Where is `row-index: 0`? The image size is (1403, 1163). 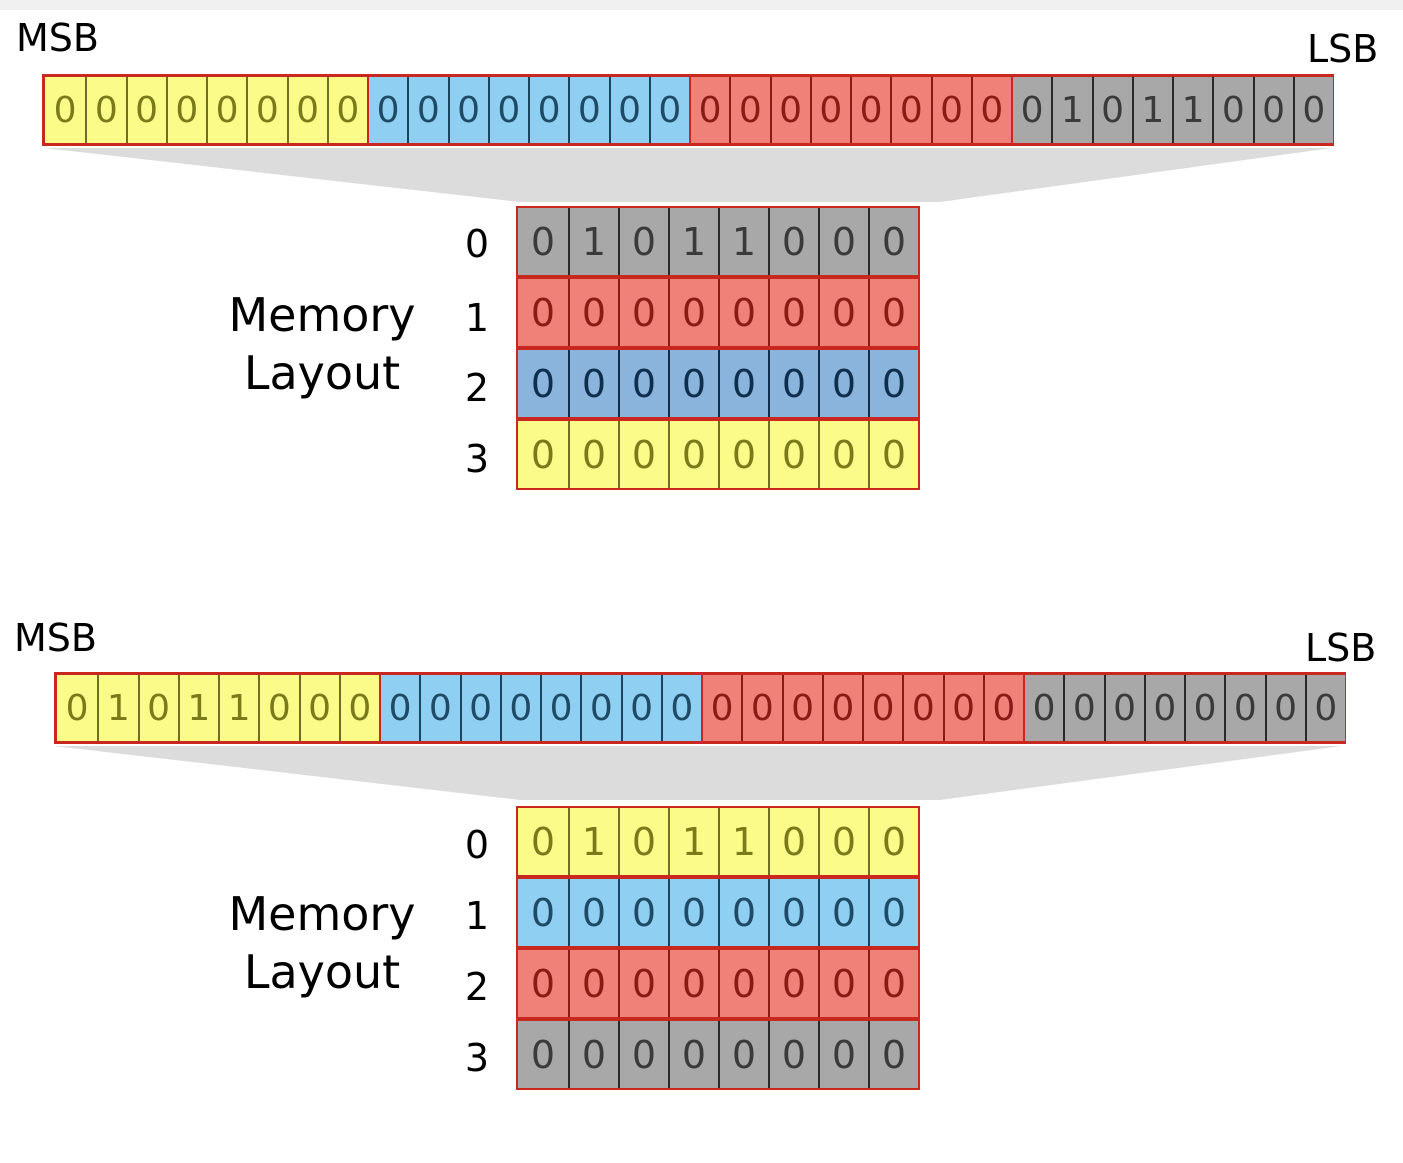
row-index: 0 is located at coordinates (477, 845).